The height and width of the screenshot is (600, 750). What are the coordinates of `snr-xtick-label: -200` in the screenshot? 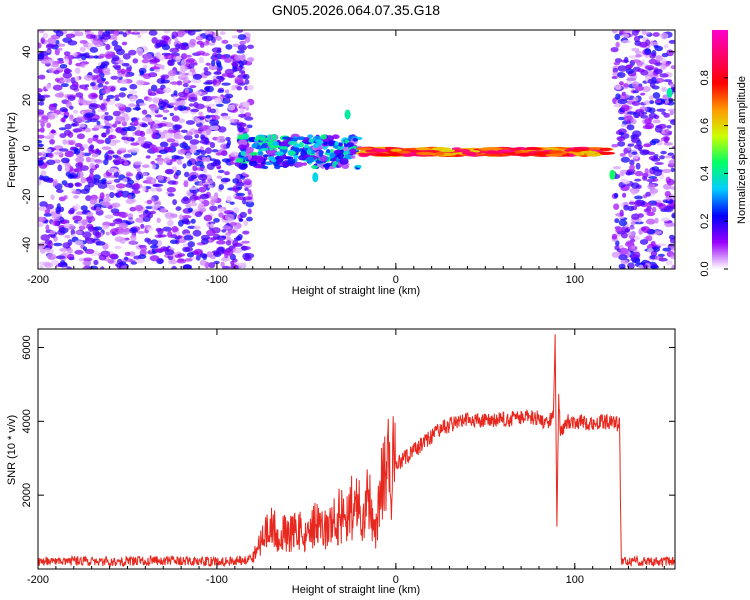 It's located at (38, 580).